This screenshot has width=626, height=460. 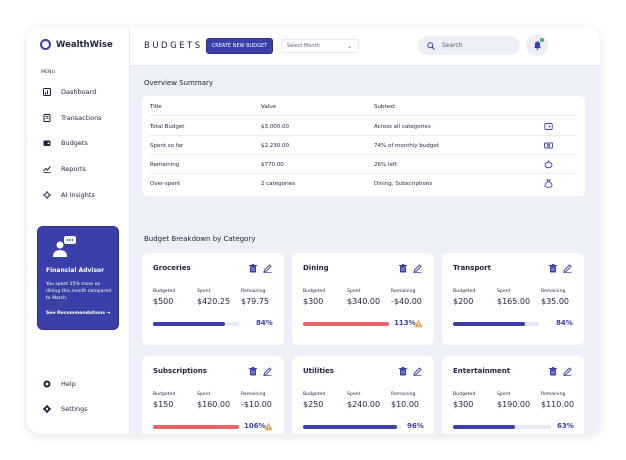 I want to click on search-input: Search, so click(x=469, y=45).